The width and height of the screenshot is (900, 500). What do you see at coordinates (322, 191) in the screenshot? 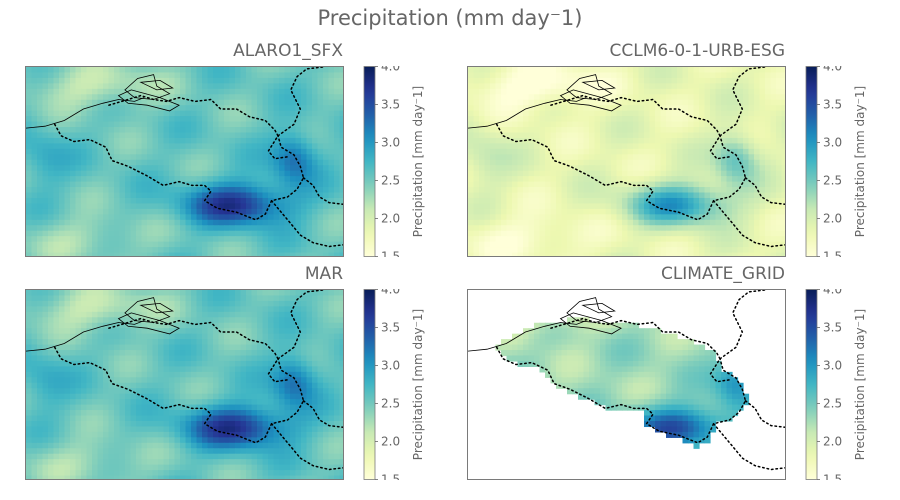
I see `border-luxembourg` at bounding box center [322, 191].